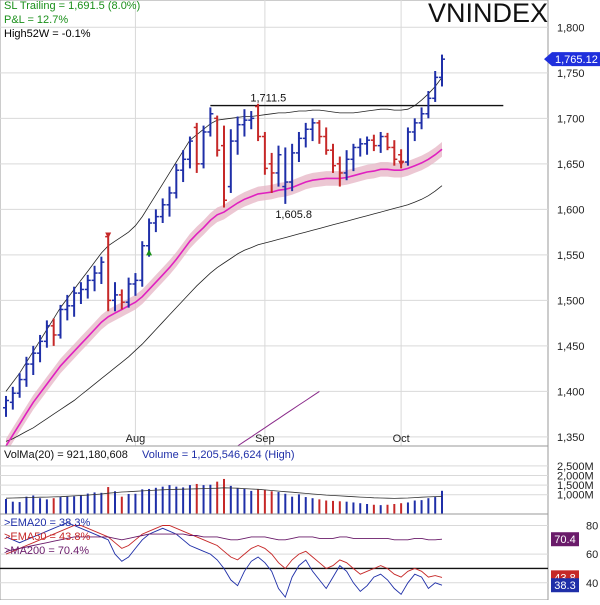  Describe the element at coordinates (571, 392) in the screenshot. I see `price-tick-label: 1,400` at that location.